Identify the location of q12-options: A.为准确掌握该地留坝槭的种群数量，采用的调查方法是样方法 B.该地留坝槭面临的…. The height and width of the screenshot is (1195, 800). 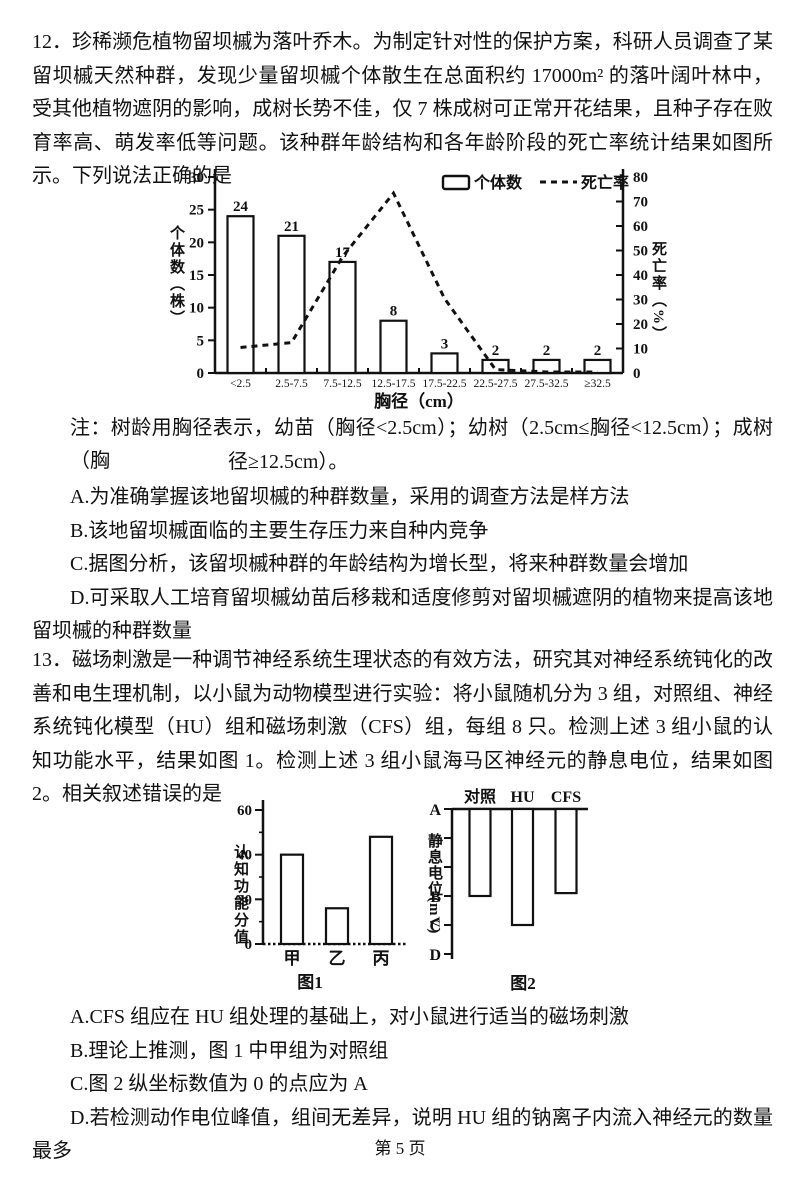
(402, 565).